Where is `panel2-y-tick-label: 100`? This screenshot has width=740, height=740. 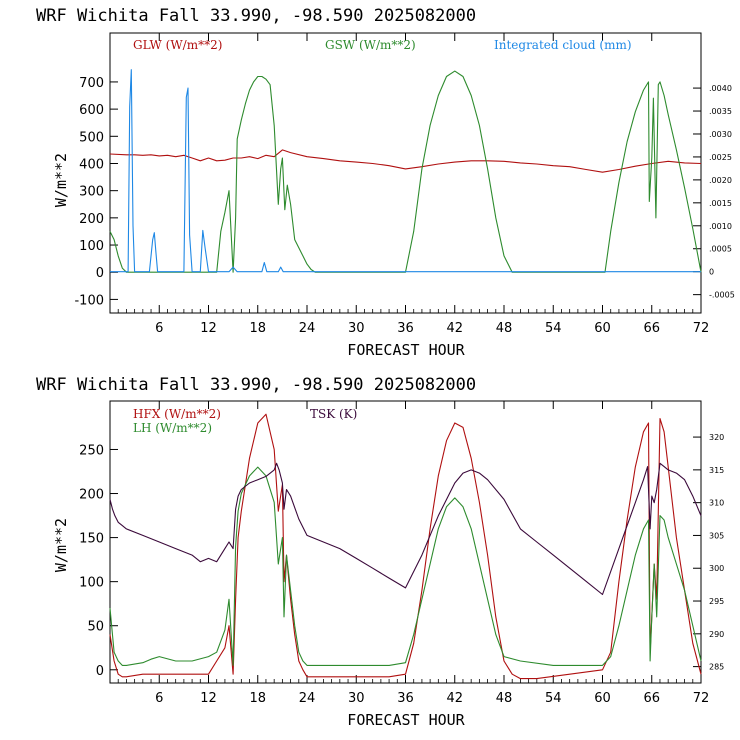
panel2-y-tick-label: 100 is located at coordinates (91, 583).